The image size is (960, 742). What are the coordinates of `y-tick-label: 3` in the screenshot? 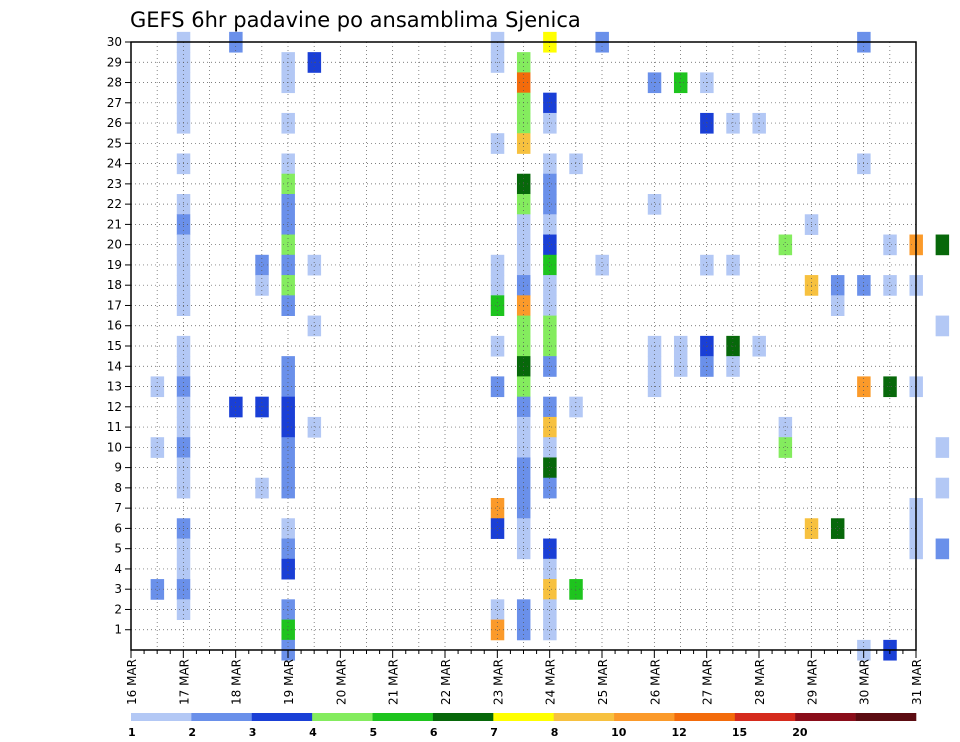 It's located at (118, 589).